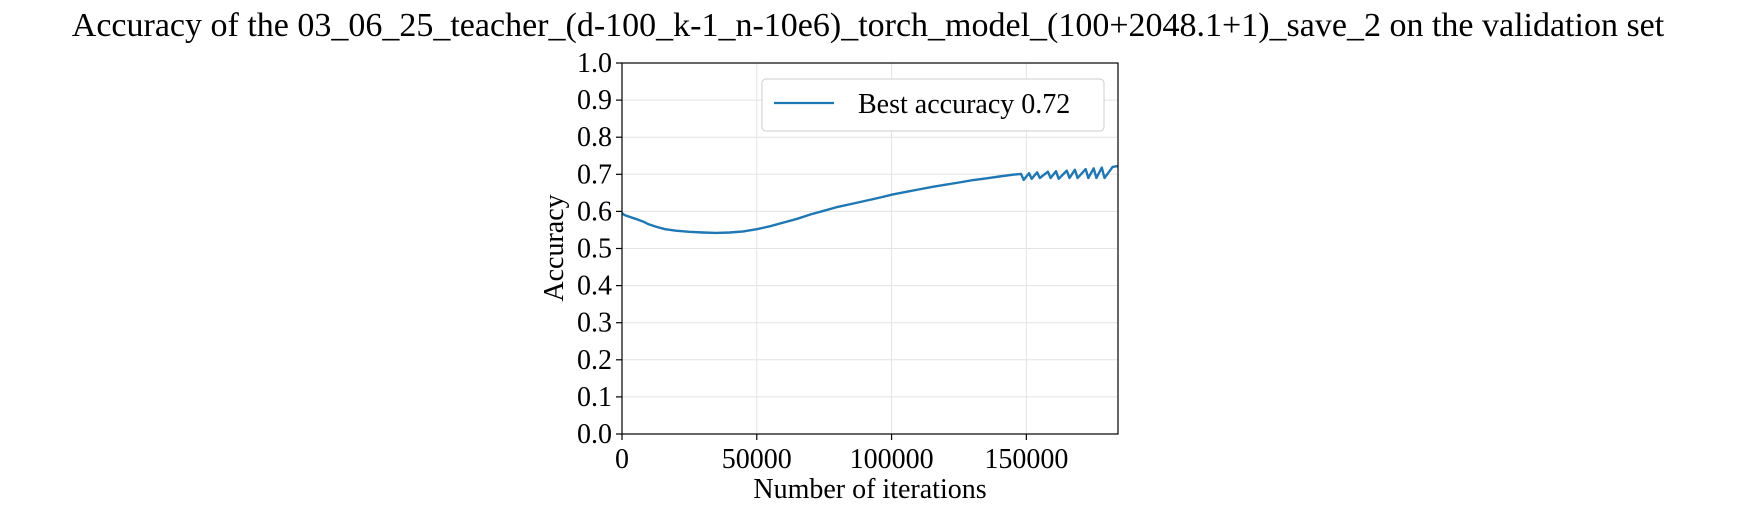 The image size is (1737, 512). I want to click on x-tick-label: 150000, so click(1026, 459).